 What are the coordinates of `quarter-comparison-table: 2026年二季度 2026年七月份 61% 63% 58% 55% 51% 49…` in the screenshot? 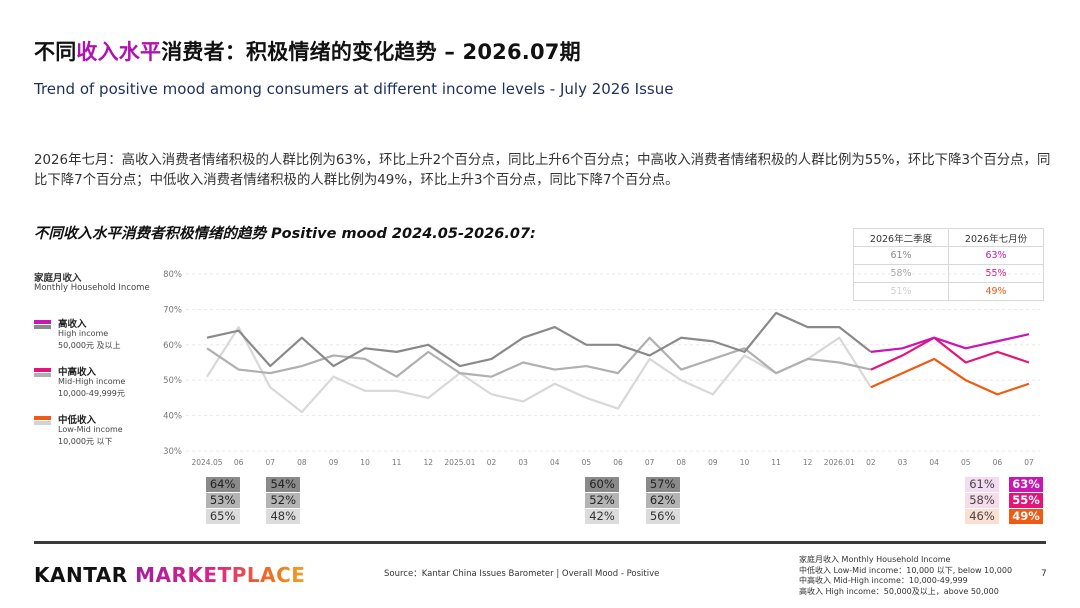 It's located at (948, 264).